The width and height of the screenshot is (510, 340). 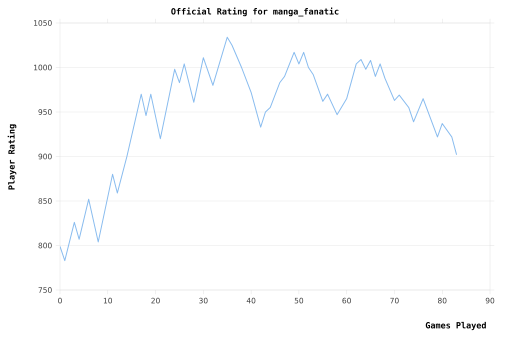 I want to click on x-axis-title: Games Played, so click(x=456, y=326).